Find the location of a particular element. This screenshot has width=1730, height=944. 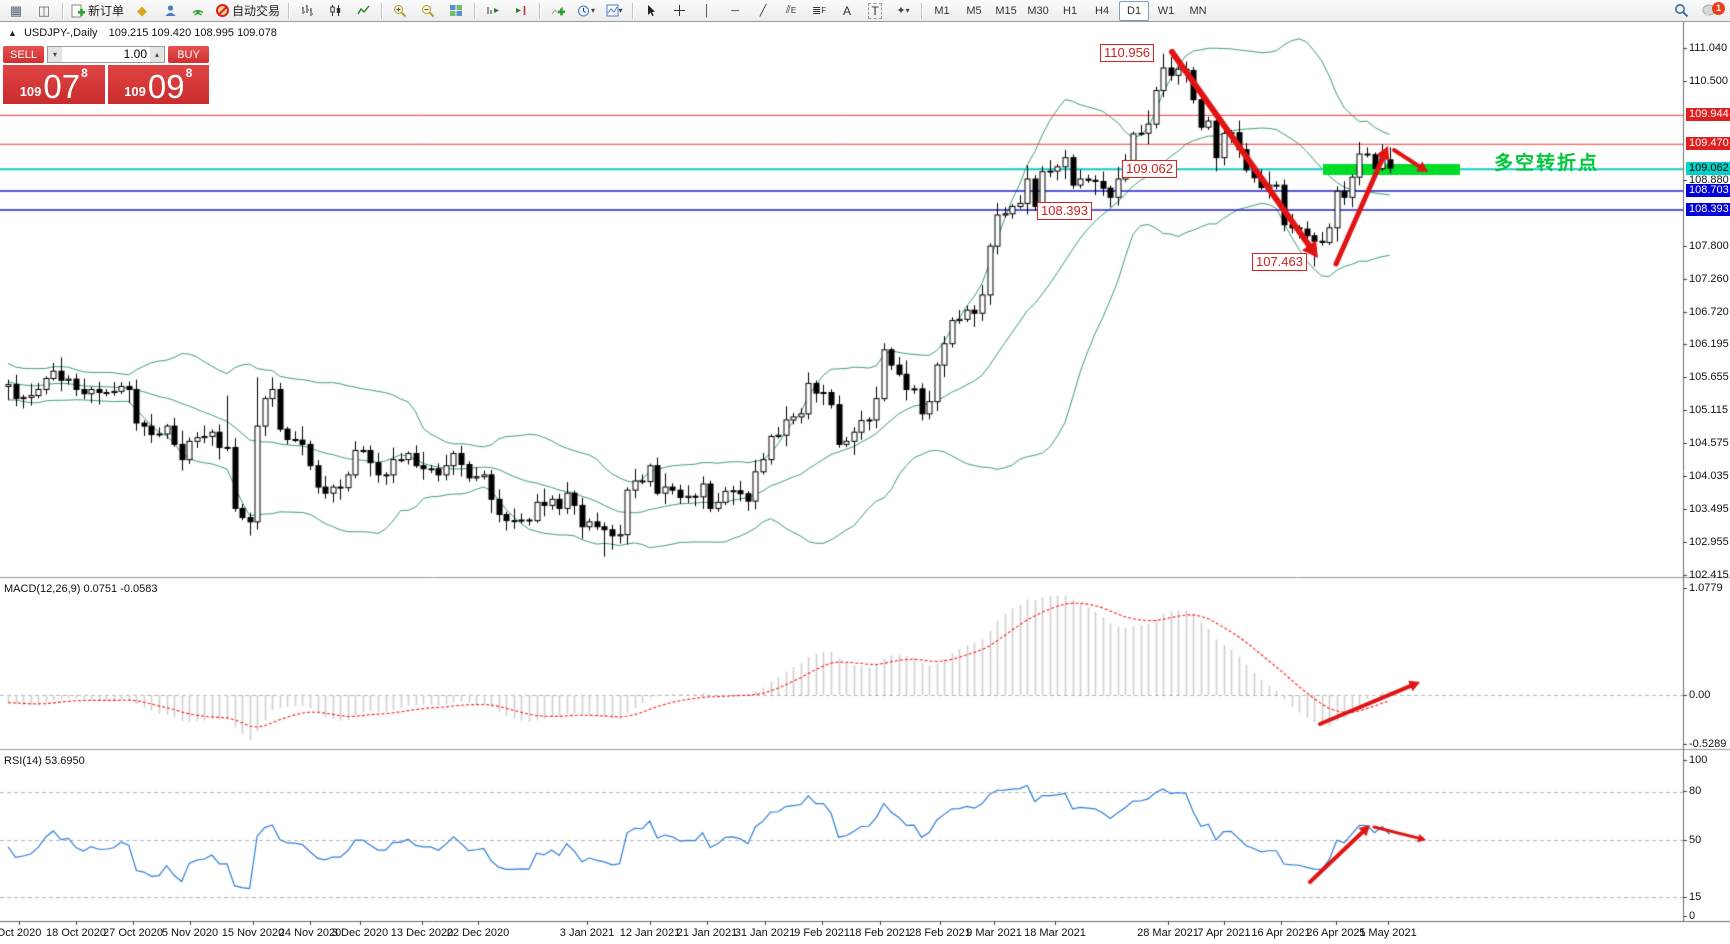

signals-button is located at coordinates (198, 11).